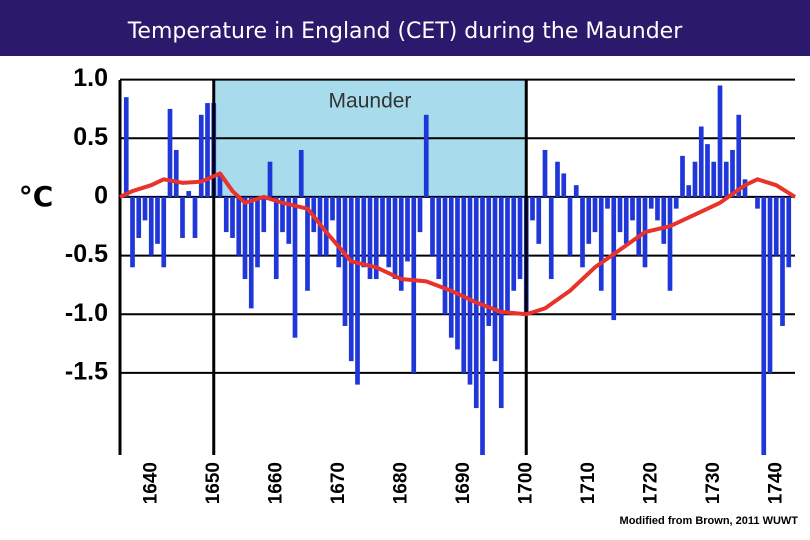 The width and height of the screenshot is (810, 540). Describe the element at coordinates (709, 521) in the screenshot. I see `source-note: Modified from Brown, 2011 WUWT` at that location.